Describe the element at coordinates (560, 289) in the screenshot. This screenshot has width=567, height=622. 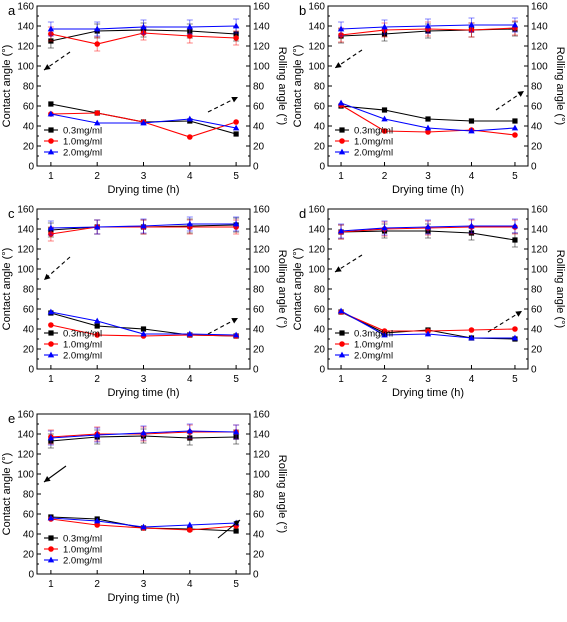
I see `y2-axis-label: Rolling angle (°)` at that location.